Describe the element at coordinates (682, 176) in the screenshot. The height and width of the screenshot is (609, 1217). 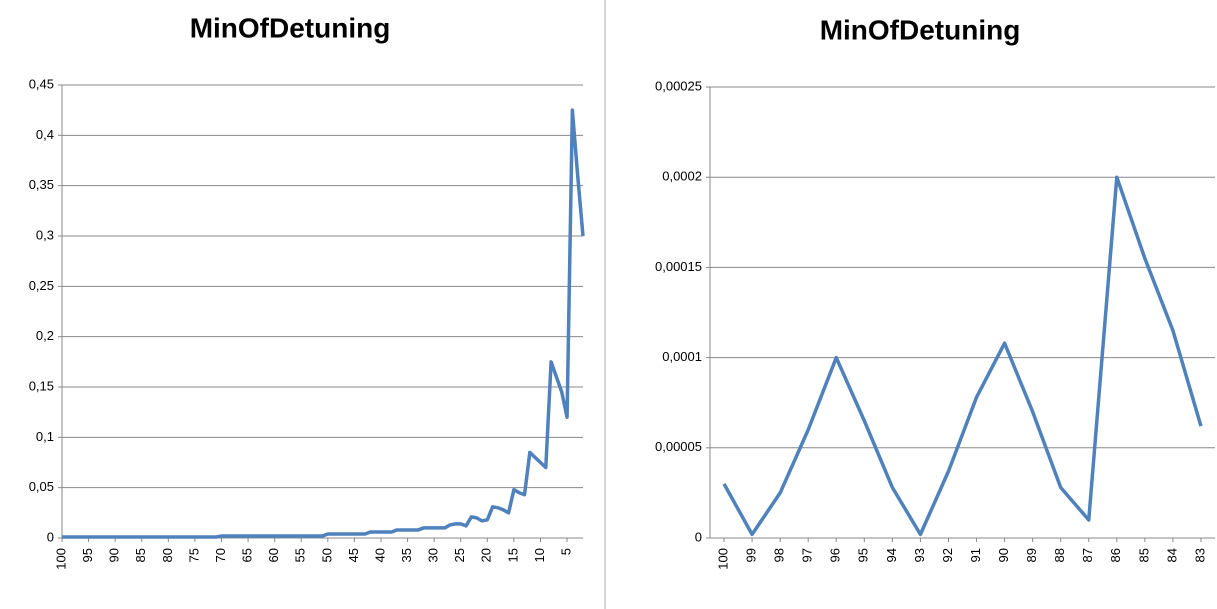
I see `y-tick-label: 0,0002` at that location.